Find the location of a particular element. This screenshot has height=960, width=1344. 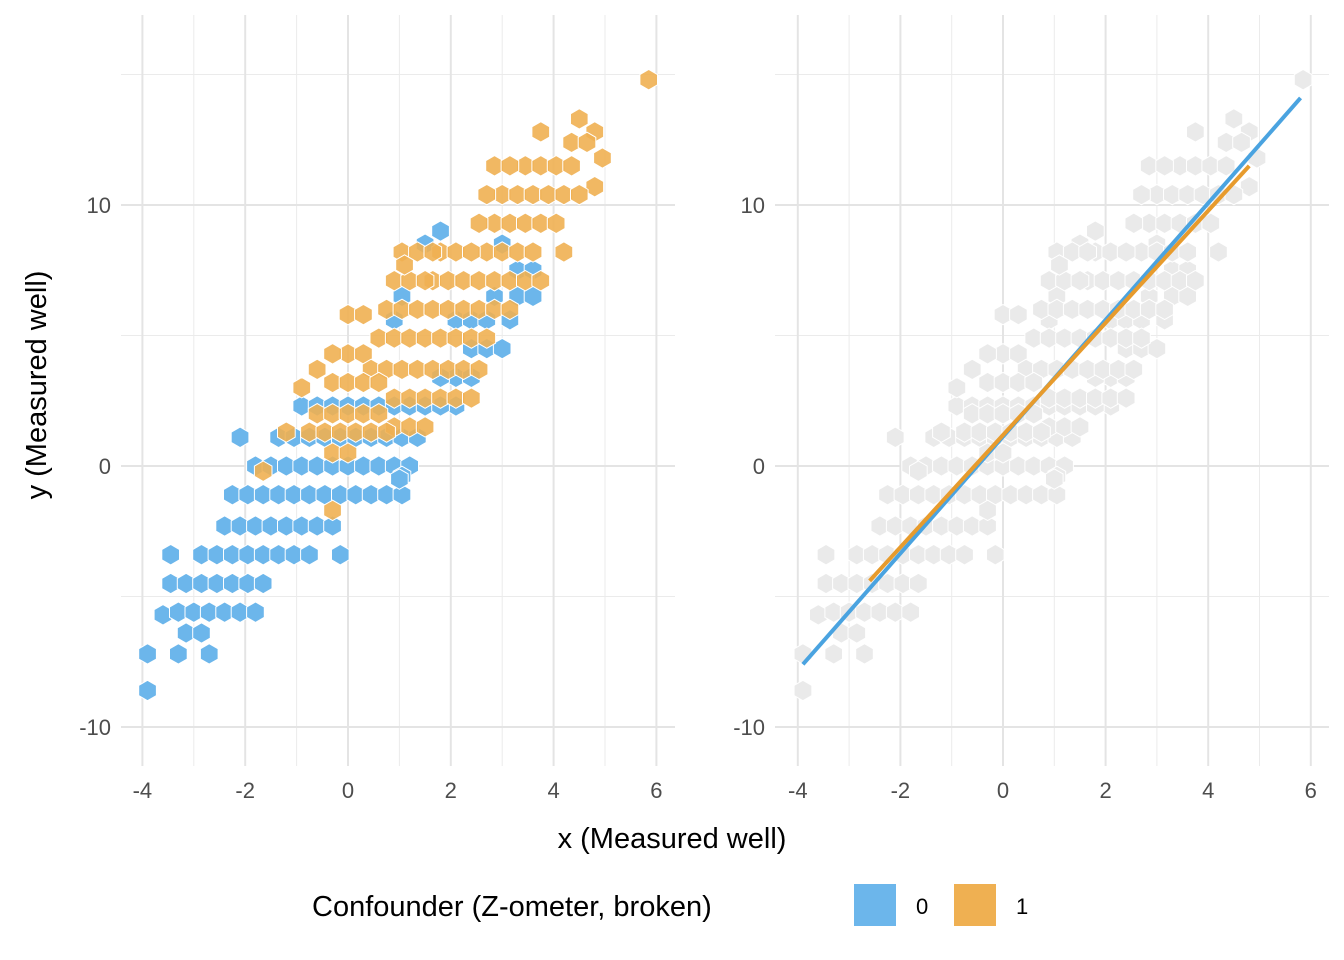

legend: Confounder (Z-ometer, broken) 0 1 is located at coordinates (670, 905).